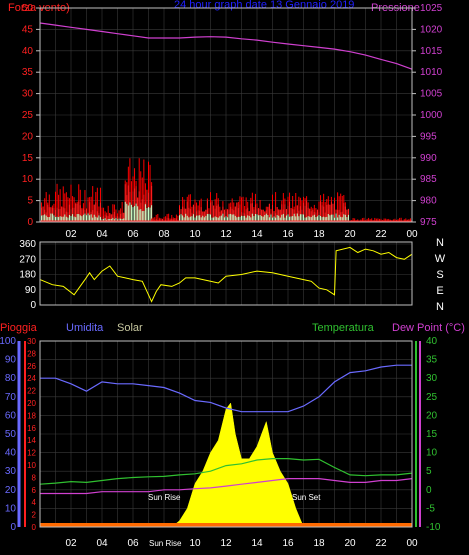 The image size is (469, 555). What do you see at coordinates (431, 115) in the screenshot?
I see `pressure-tick-label: 1000` at bounding box center [431, 115].